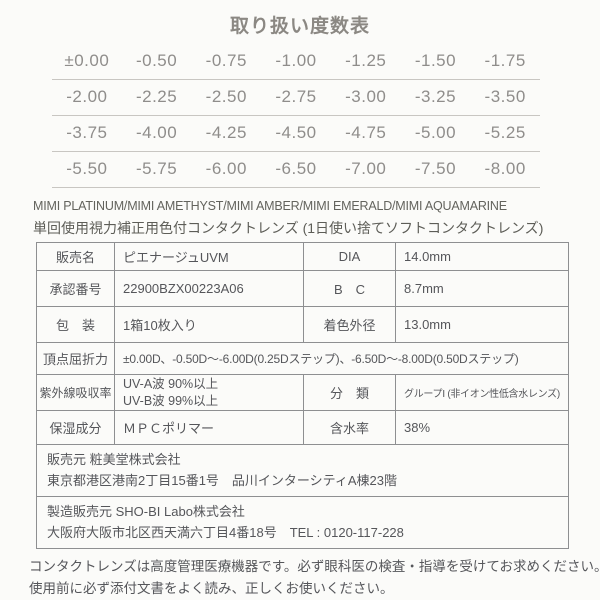 This screenshot has width=600, height=600. What do you see at coordinates (482, 392) in the screenshot?
I see `spec-value-classification: グループⅠ (非イオン性低含水レンズ)` at bounding box center [482, 392].